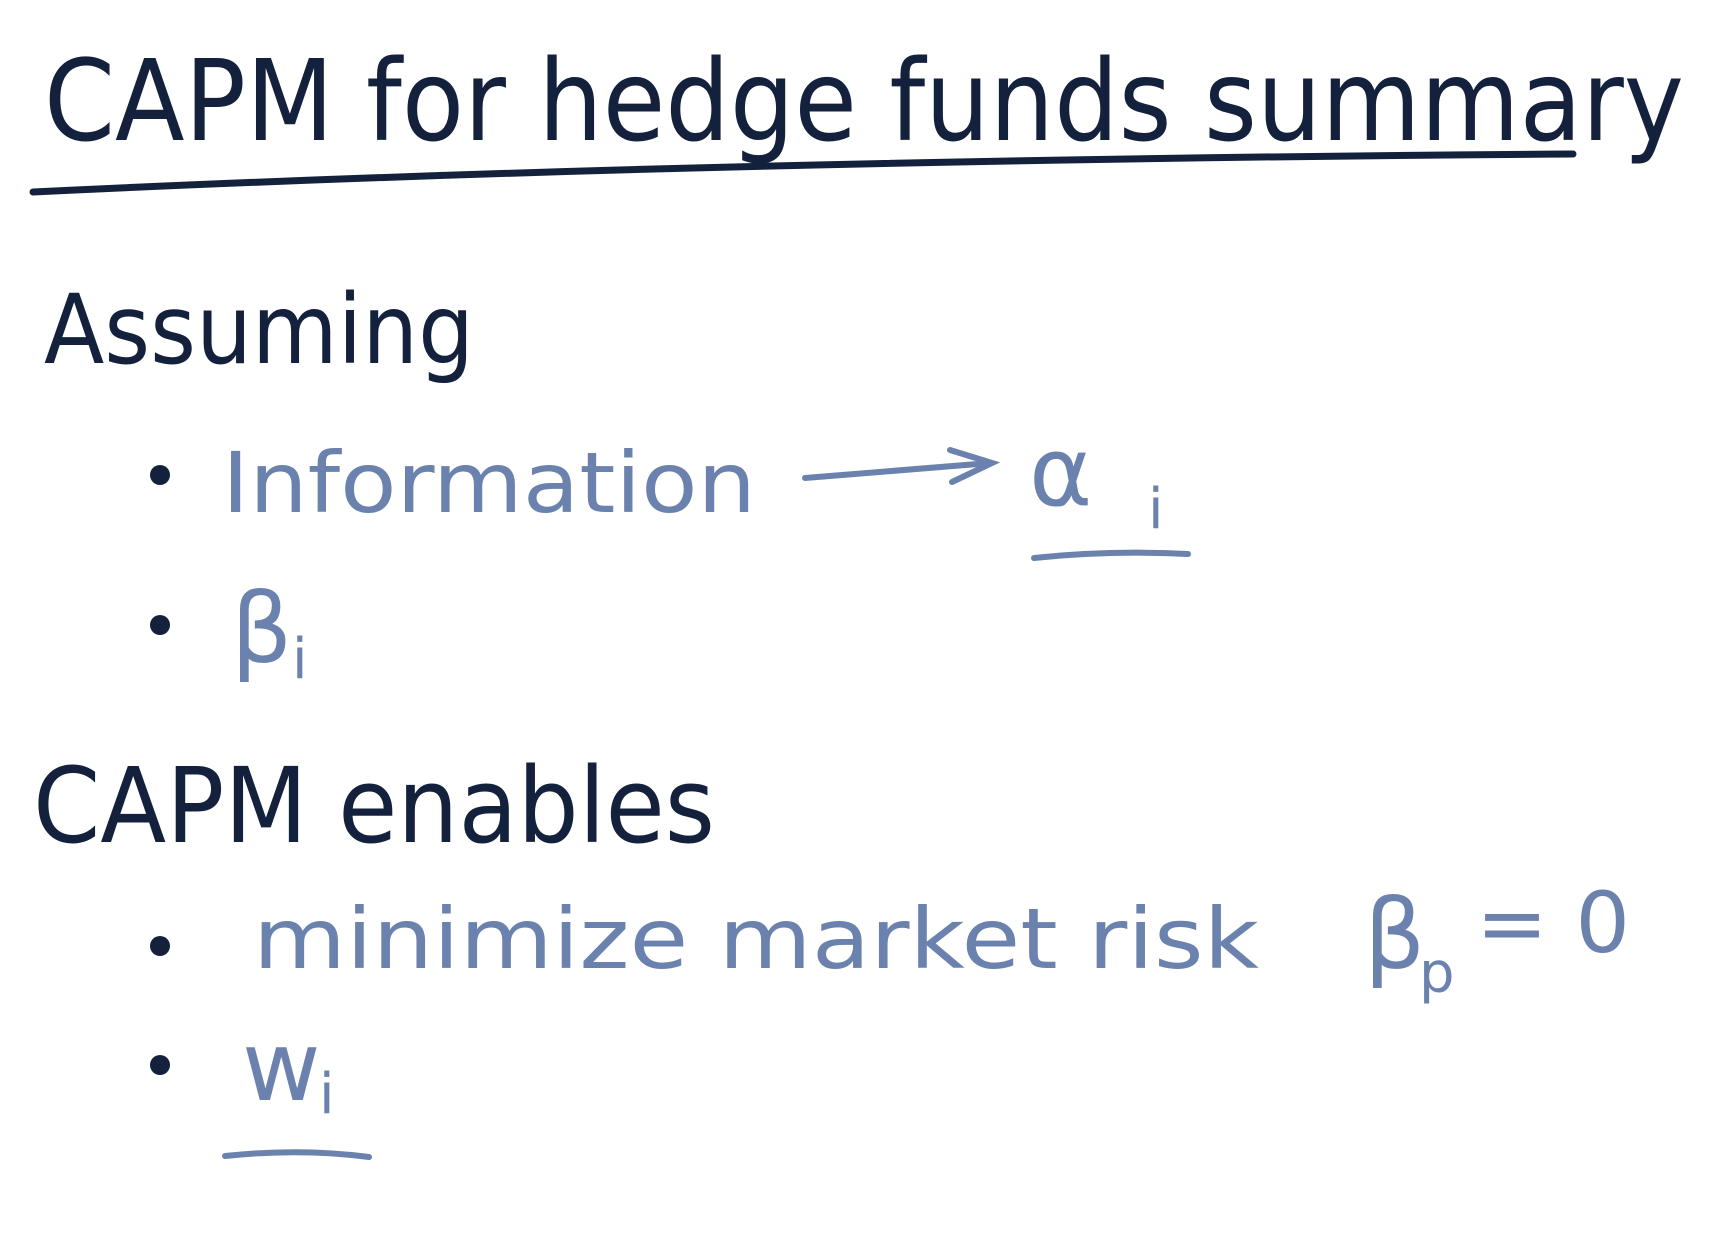  Describe the element at coordinates (1437, 973) in the screenshot. I see `subscript: p` at that location.